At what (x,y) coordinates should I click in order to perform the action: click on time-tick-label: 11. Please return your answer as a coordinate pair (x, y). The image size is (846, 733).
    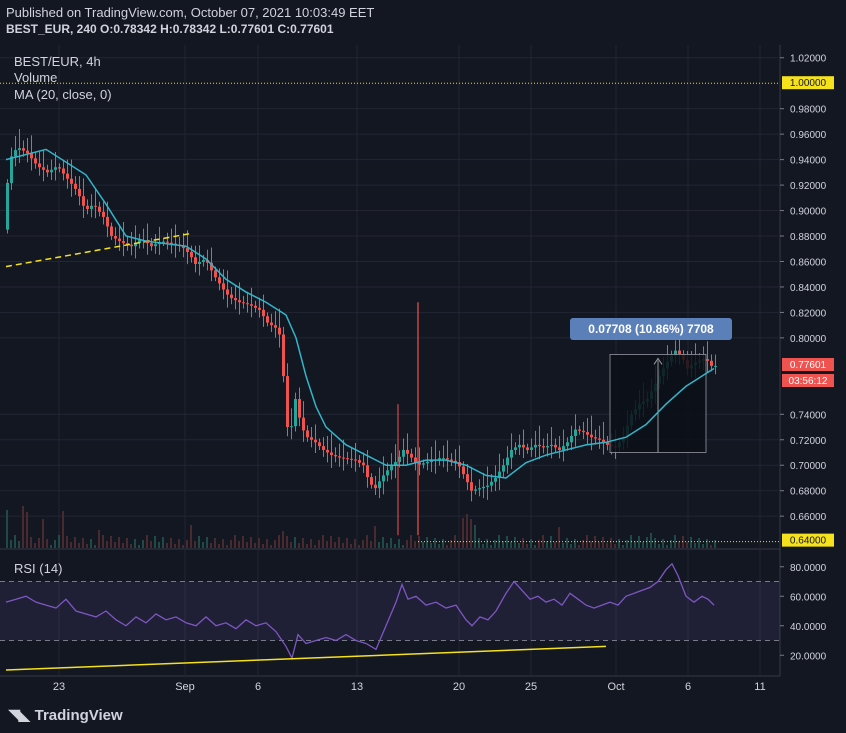
    Looking at the image, I should click on (759, 687).